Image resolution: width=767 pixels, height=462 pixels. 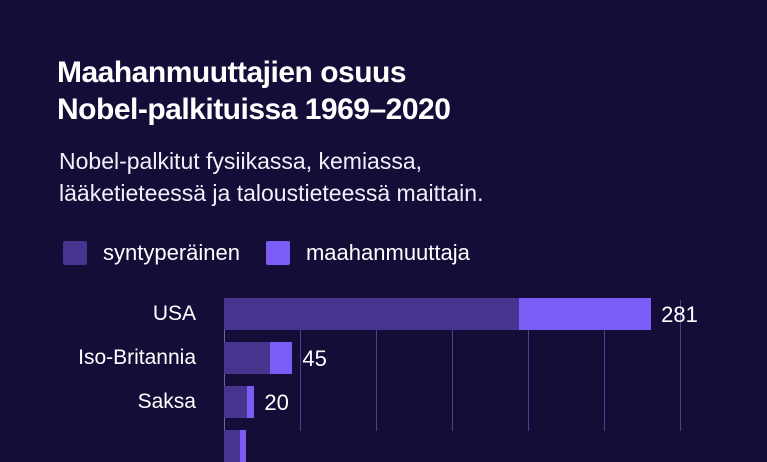 I want to click on category-label: Saksa, so click(x=166, y=401).